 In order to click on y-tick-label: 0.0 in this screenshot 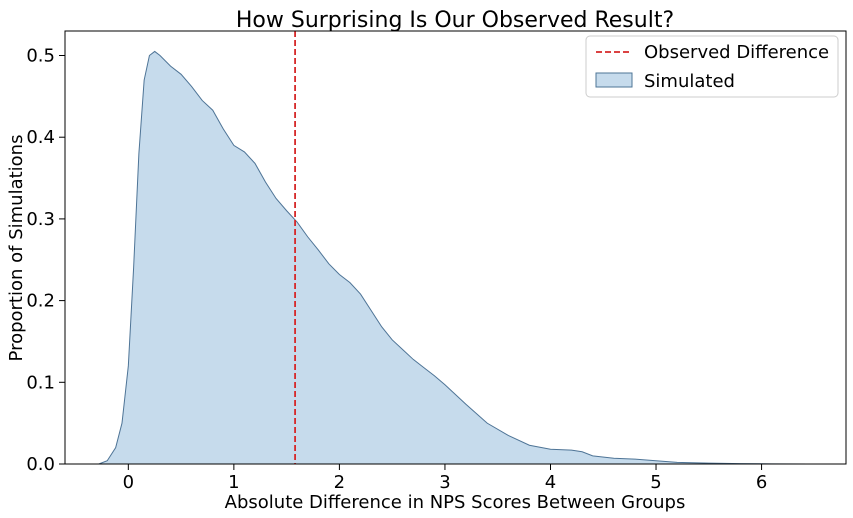, I will do `click(40, 464)`.